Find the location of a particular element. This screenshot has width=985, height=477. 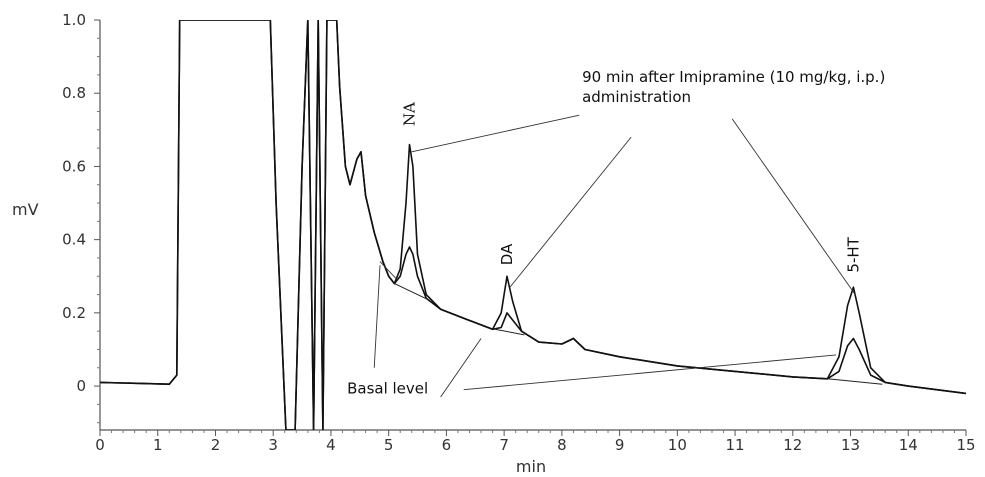

y-tick-label: 0.8 is located at coordinates (74, 93).